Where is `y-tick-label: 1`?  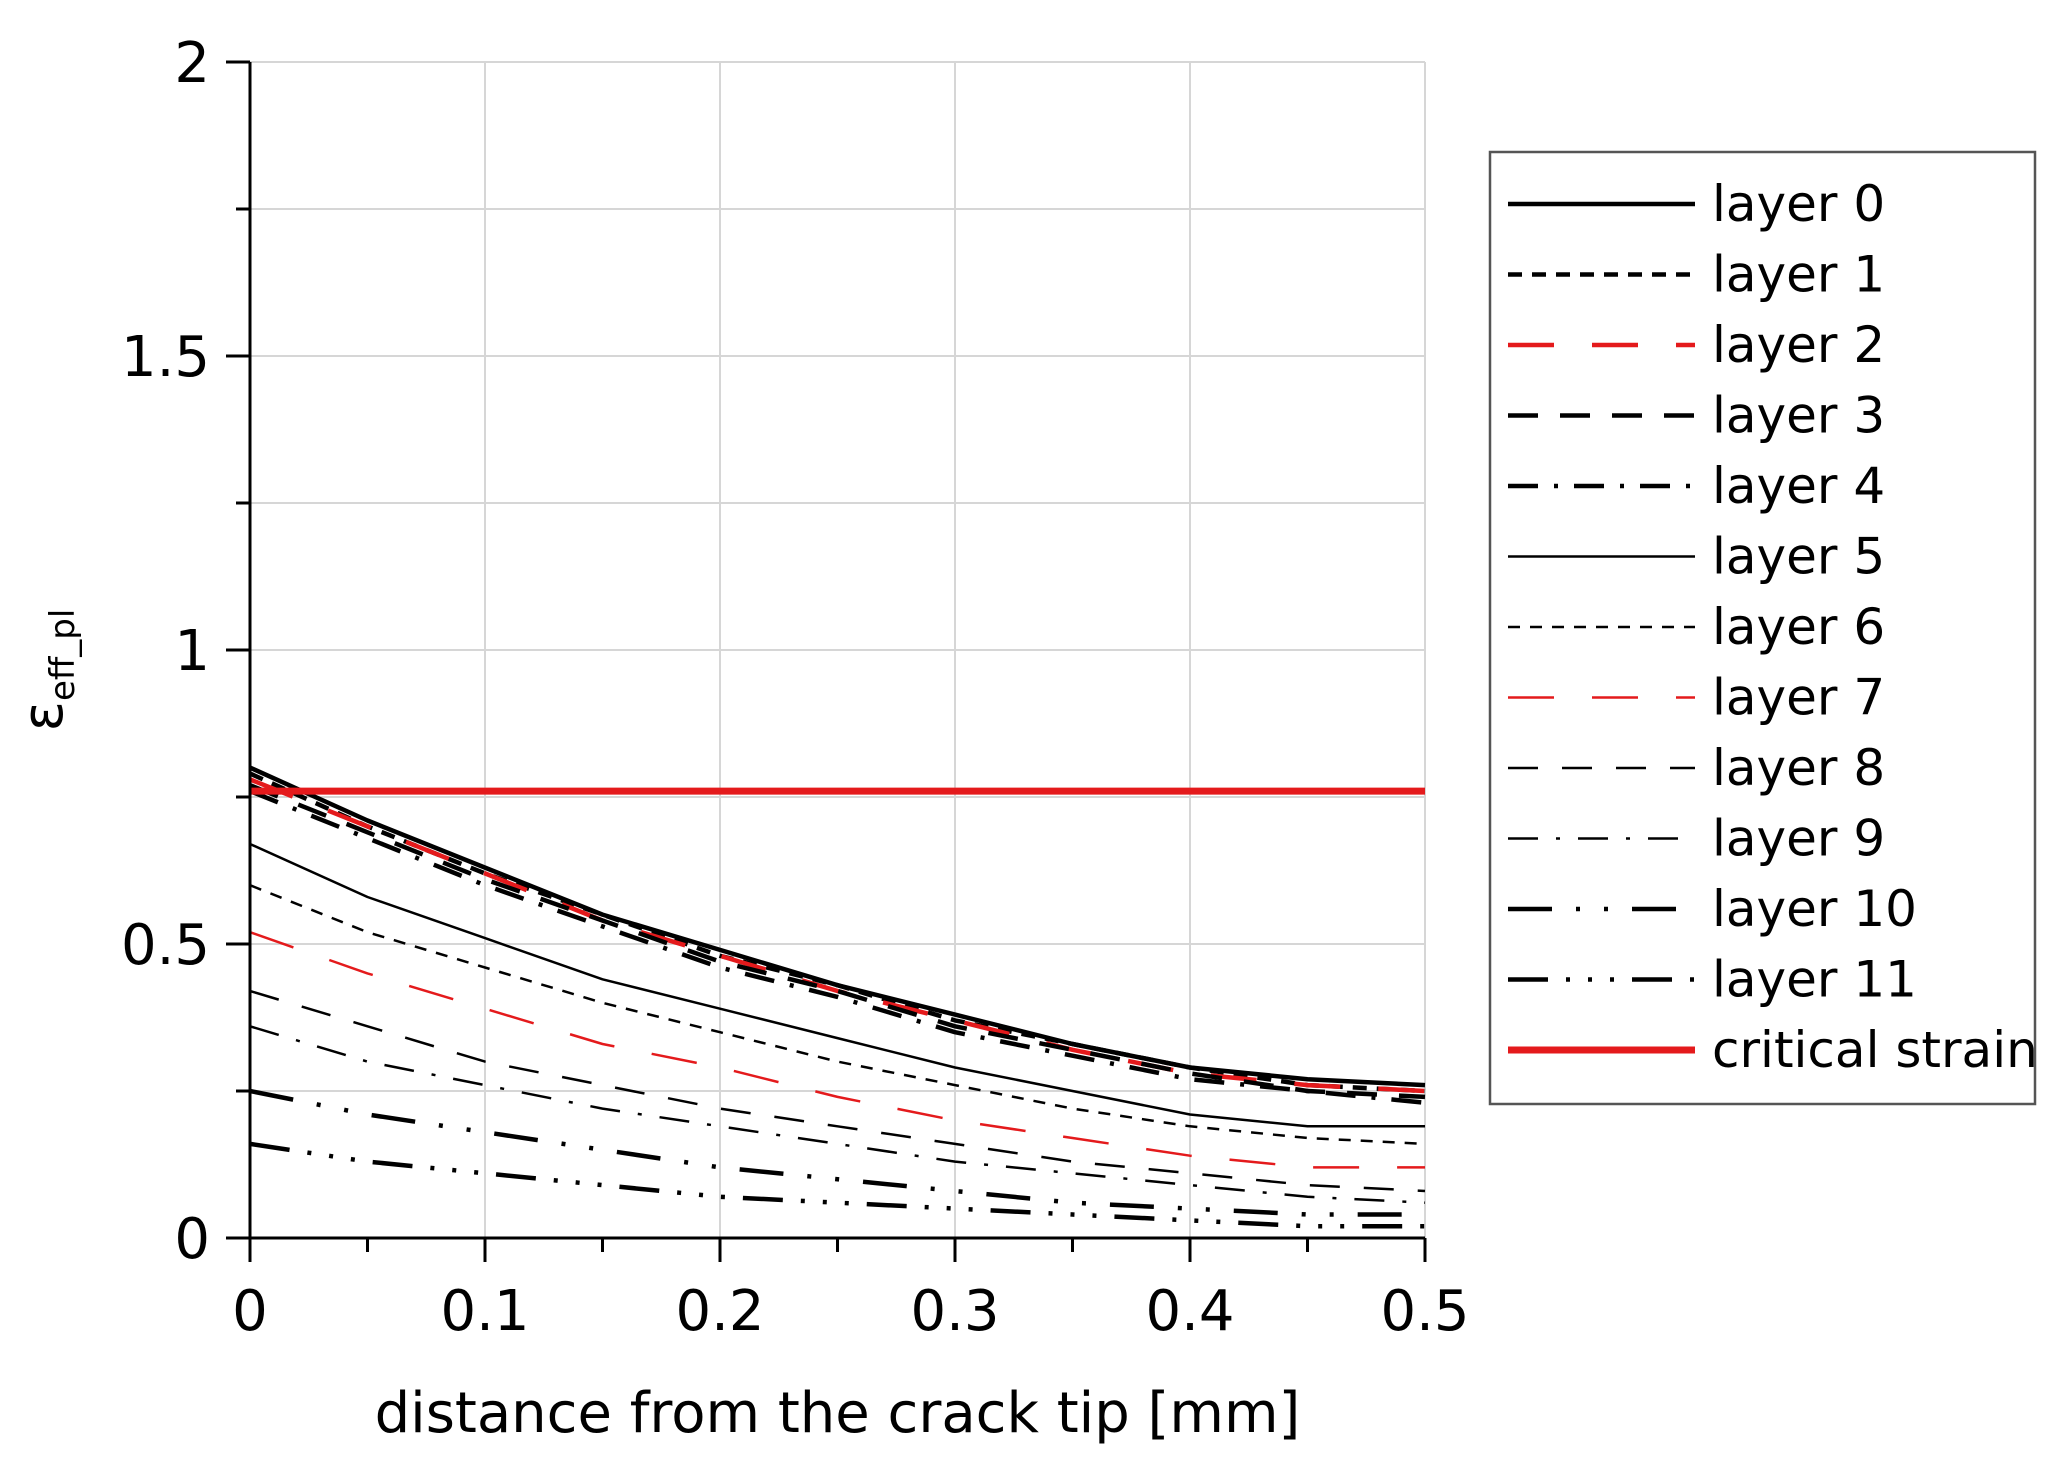
y-tick-label: 1 is located at coordinates (192, 651).